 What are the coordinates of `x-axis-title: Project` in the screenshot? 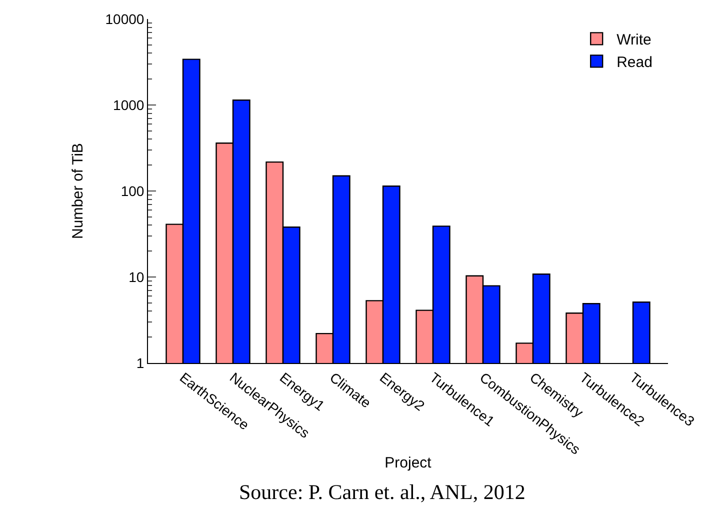 It's located at (408, 463).